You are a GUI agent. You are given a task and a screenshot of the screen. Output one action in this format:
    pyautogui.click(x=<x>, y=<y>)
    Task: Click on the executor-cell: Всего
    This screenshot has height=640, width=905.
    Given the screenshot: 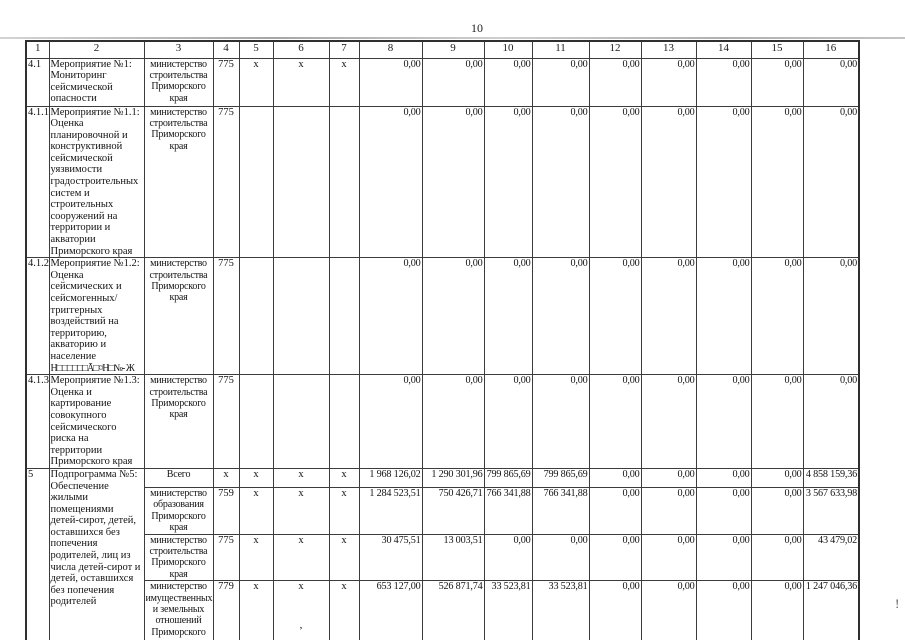 What is the action you would take?
    pyautogui.click(x=178, y=477)
    